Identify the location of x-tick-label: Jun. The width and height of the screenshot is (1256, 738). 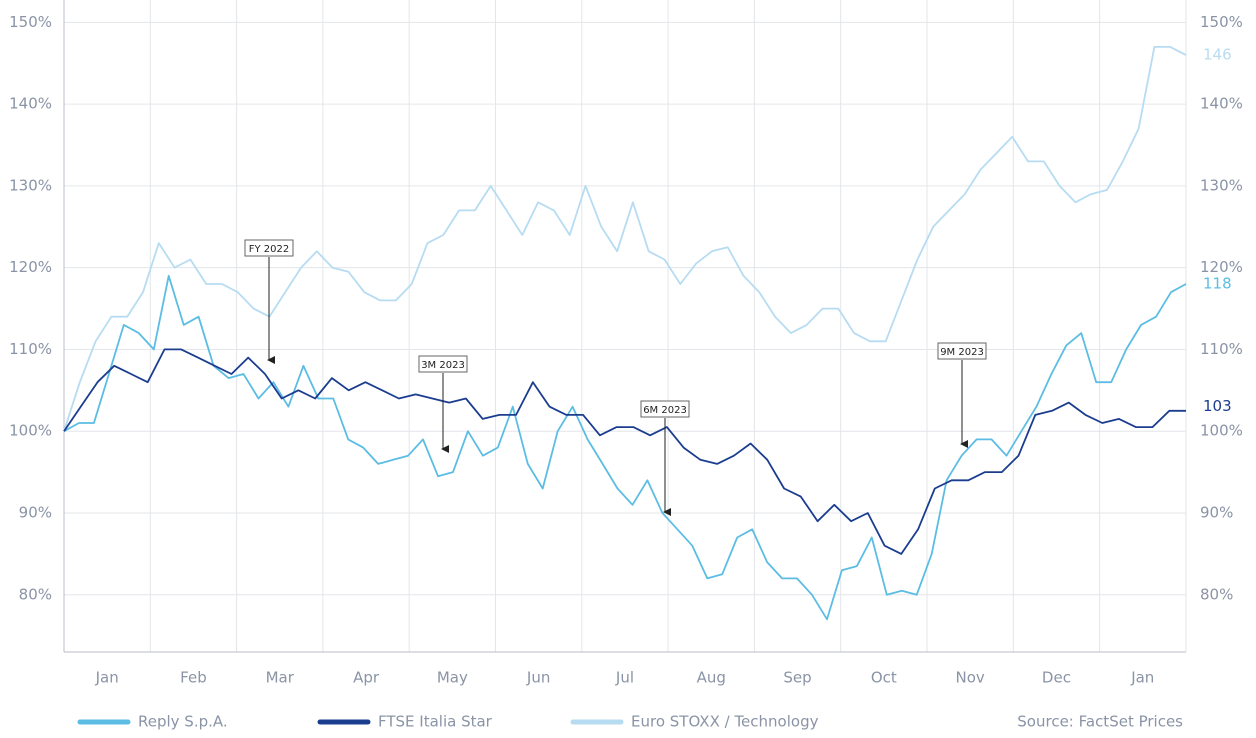
(538, 678).